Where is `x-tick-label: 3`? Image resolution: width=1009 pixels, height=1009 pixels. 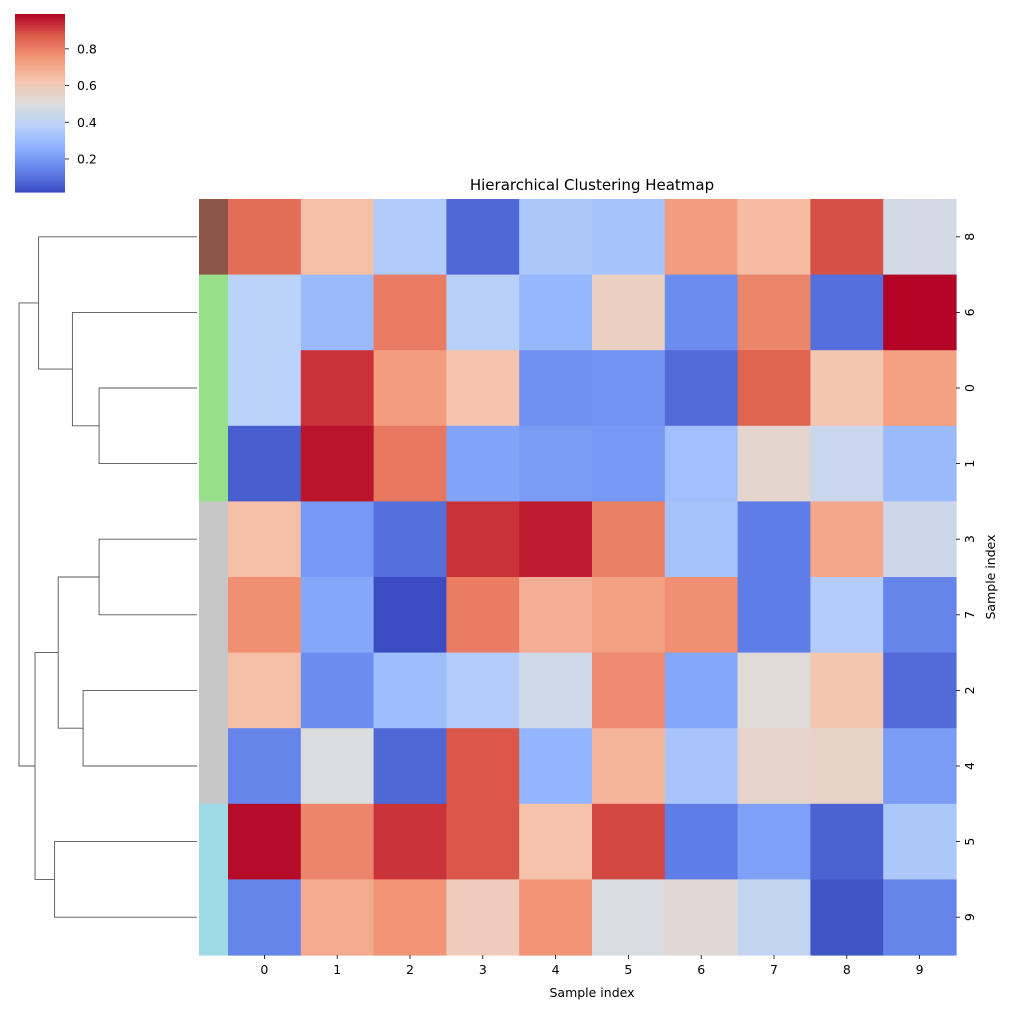 x-tick-label: 3 is located at coordinates (483, 969).